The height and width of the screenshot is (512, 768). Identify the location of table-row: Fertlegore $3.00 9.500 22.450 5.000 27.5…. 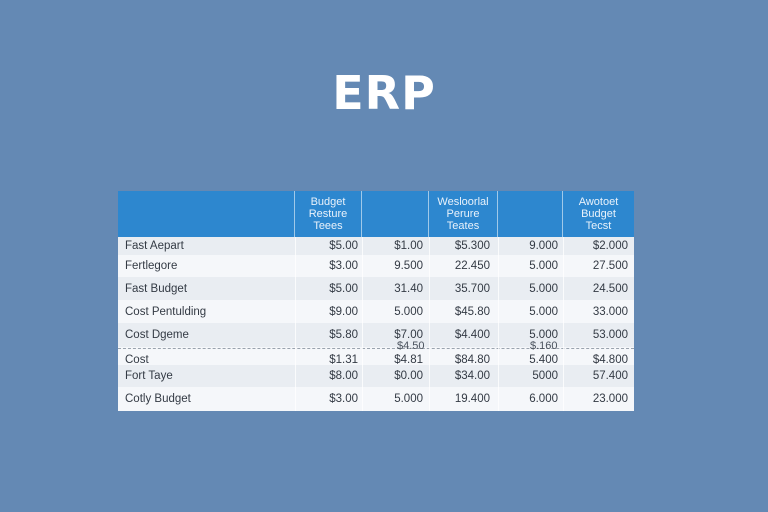
(376, 266).